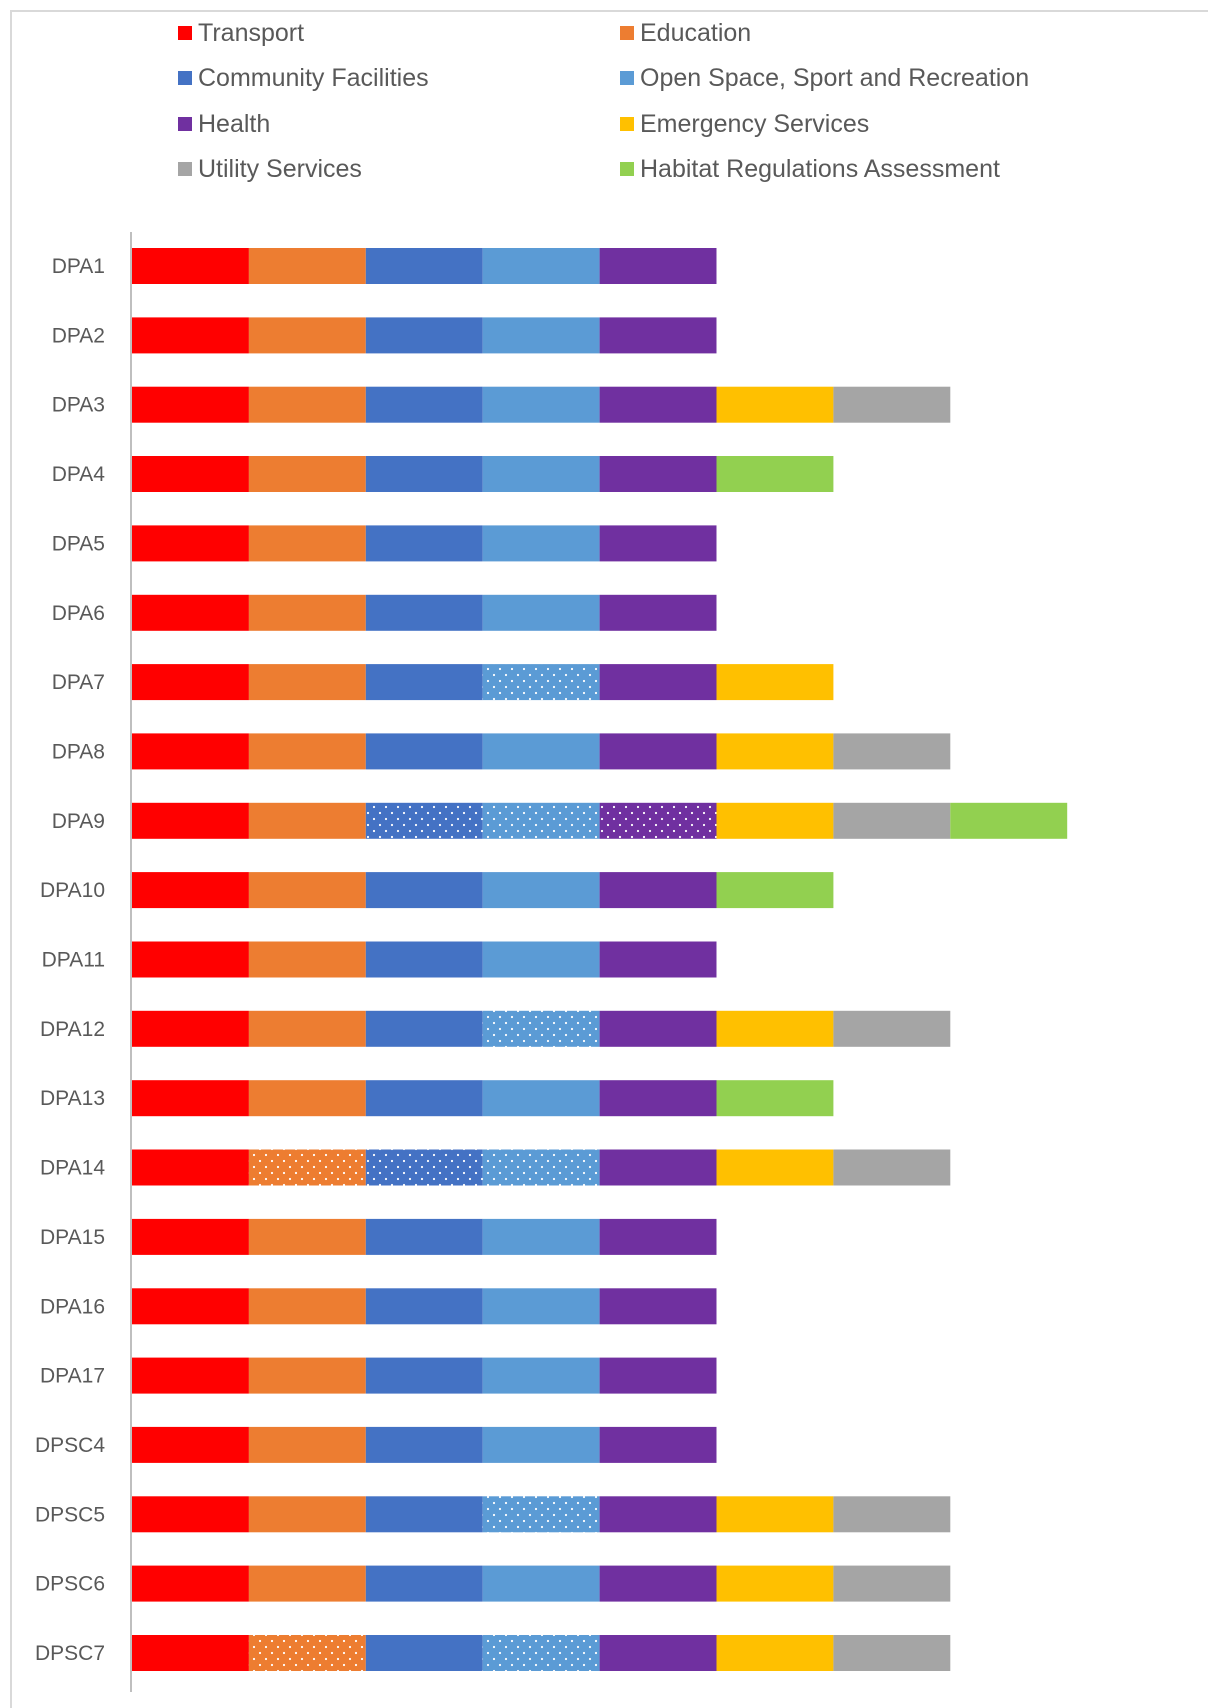 The width and height of the screenshot is (1208, 1708). I want to click on legend-label: Transport, so click(251, 32).